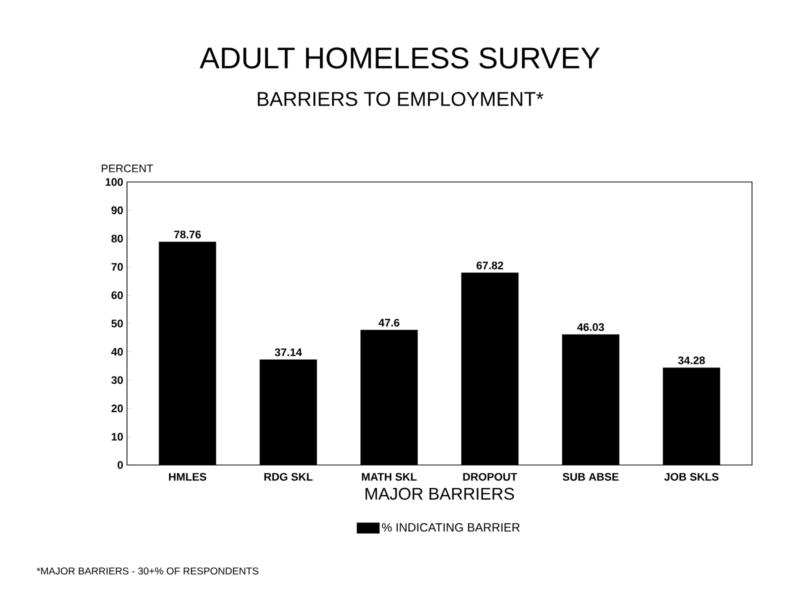 This screenshot has height=611, width=791. What do you see at coordinates (117, 210) in the screenshot?
I see `y-tick-label: 90` at bounding box center [117, 210].